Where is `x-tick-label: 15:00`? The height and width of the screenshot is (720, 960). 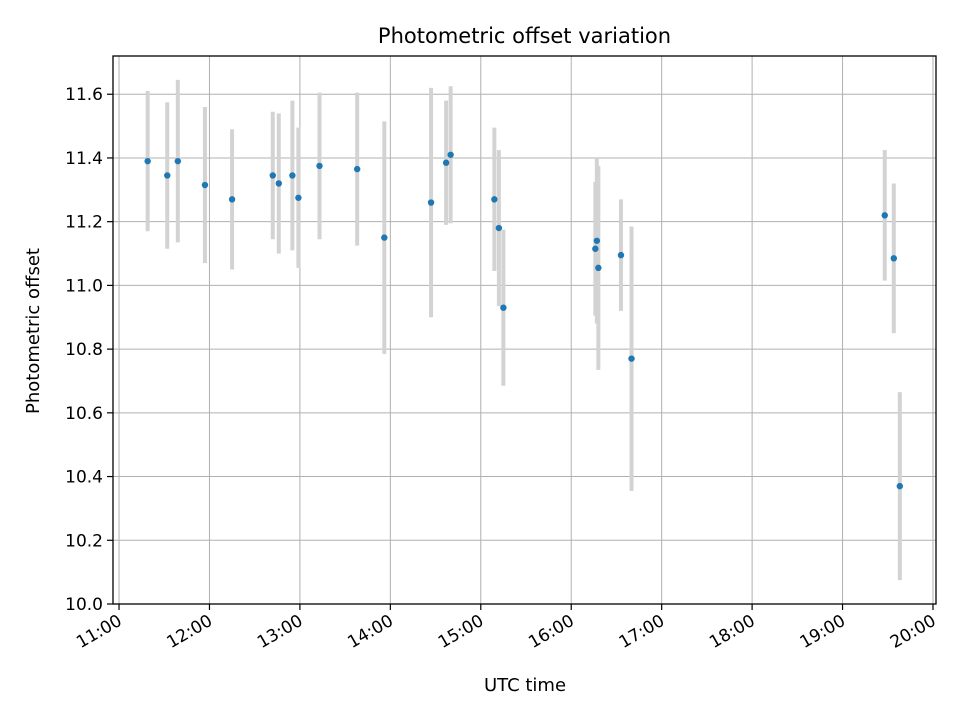
x-tick-label: 15:00 is located at coordinates (461, 632).